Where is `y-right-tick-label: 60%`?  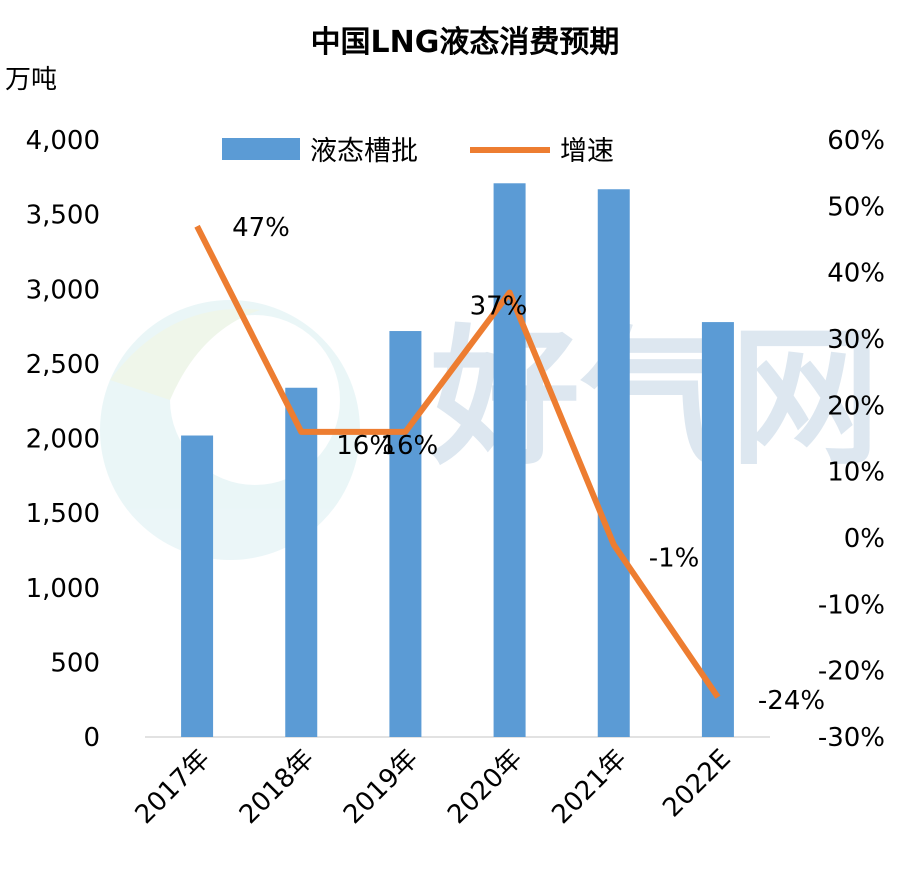
y-right-tick-label: 60% is located at coordinates (856, 141).